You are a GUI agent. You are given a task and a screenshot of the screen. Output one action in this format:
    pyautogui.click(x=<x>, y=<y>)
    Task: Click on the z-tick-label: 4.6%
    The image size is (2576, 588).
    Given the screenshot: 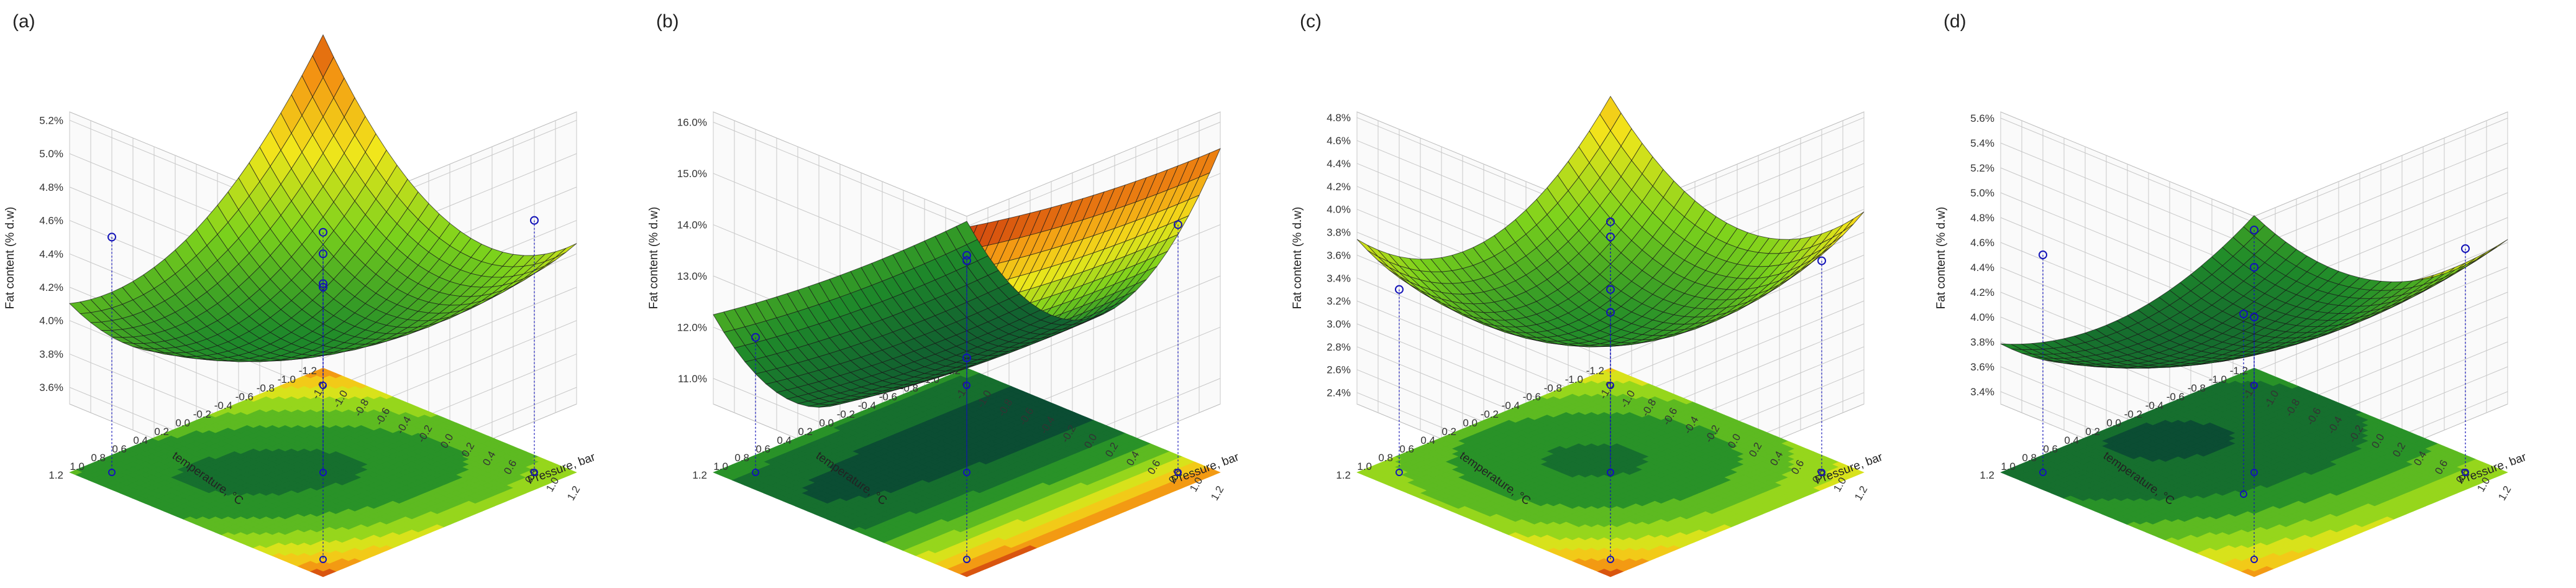 What is the action you would take?
    pyautogui.click(x=51, y=221)
    